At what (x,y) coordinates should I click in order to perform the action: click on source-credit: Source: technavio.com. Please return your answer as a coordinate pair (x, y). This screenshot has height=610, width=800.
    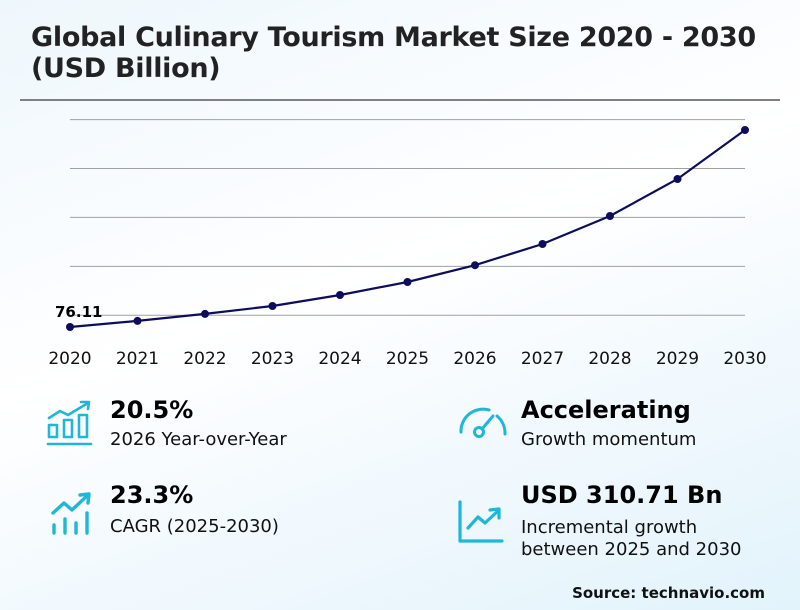
    Looking at the image, I should click on (668, 593).